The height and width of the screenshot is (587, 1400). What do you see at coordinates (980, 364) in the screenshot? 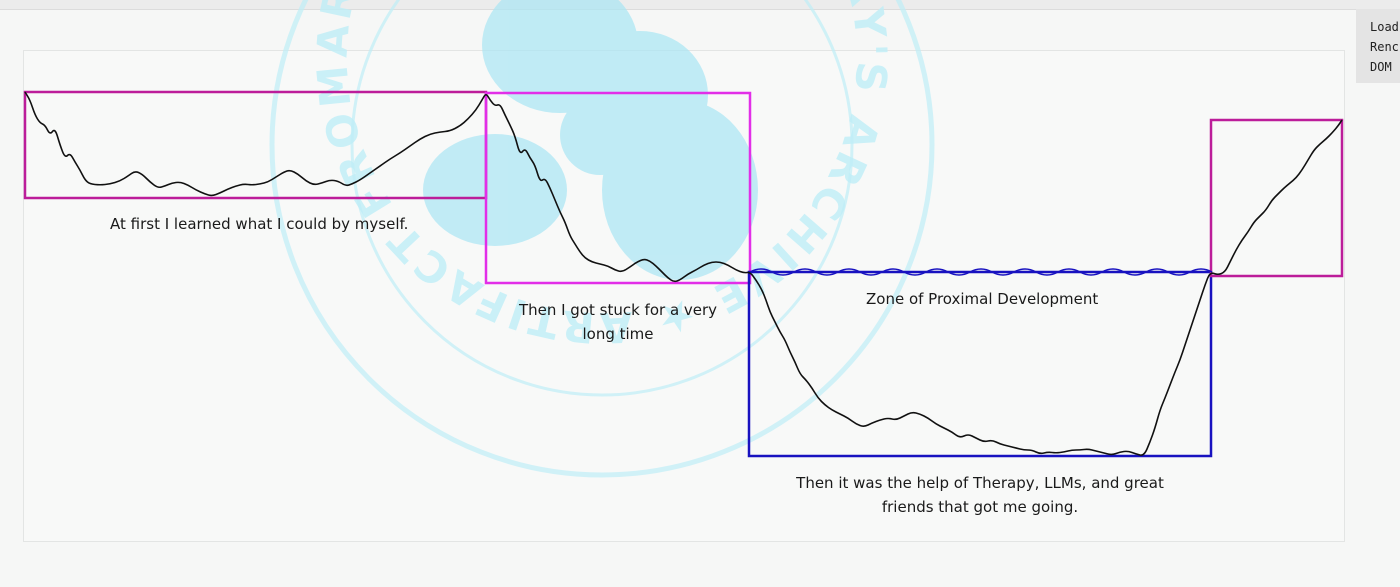
I see `zpd-box` at bounding box center [980, 364].